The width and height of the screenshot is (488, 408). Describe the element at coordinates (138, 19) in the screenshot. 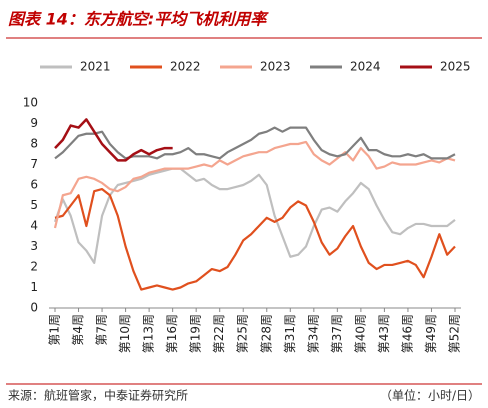

I see `chart-title: 图表 14：东方航空:平均飞机利用率` at that location.